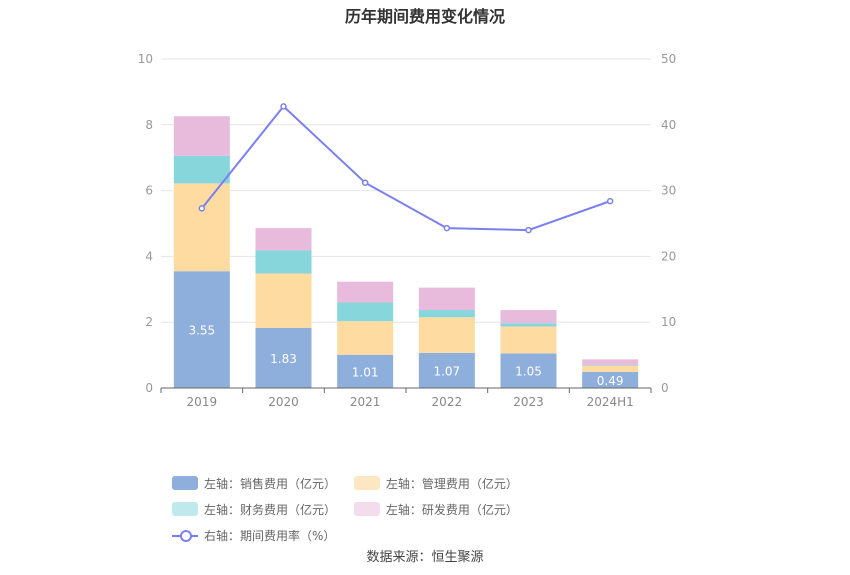  Describe the element at coordinates (610, 402) in the screenshot. I see `x-axis-tick-label: 2024H1` at that location.